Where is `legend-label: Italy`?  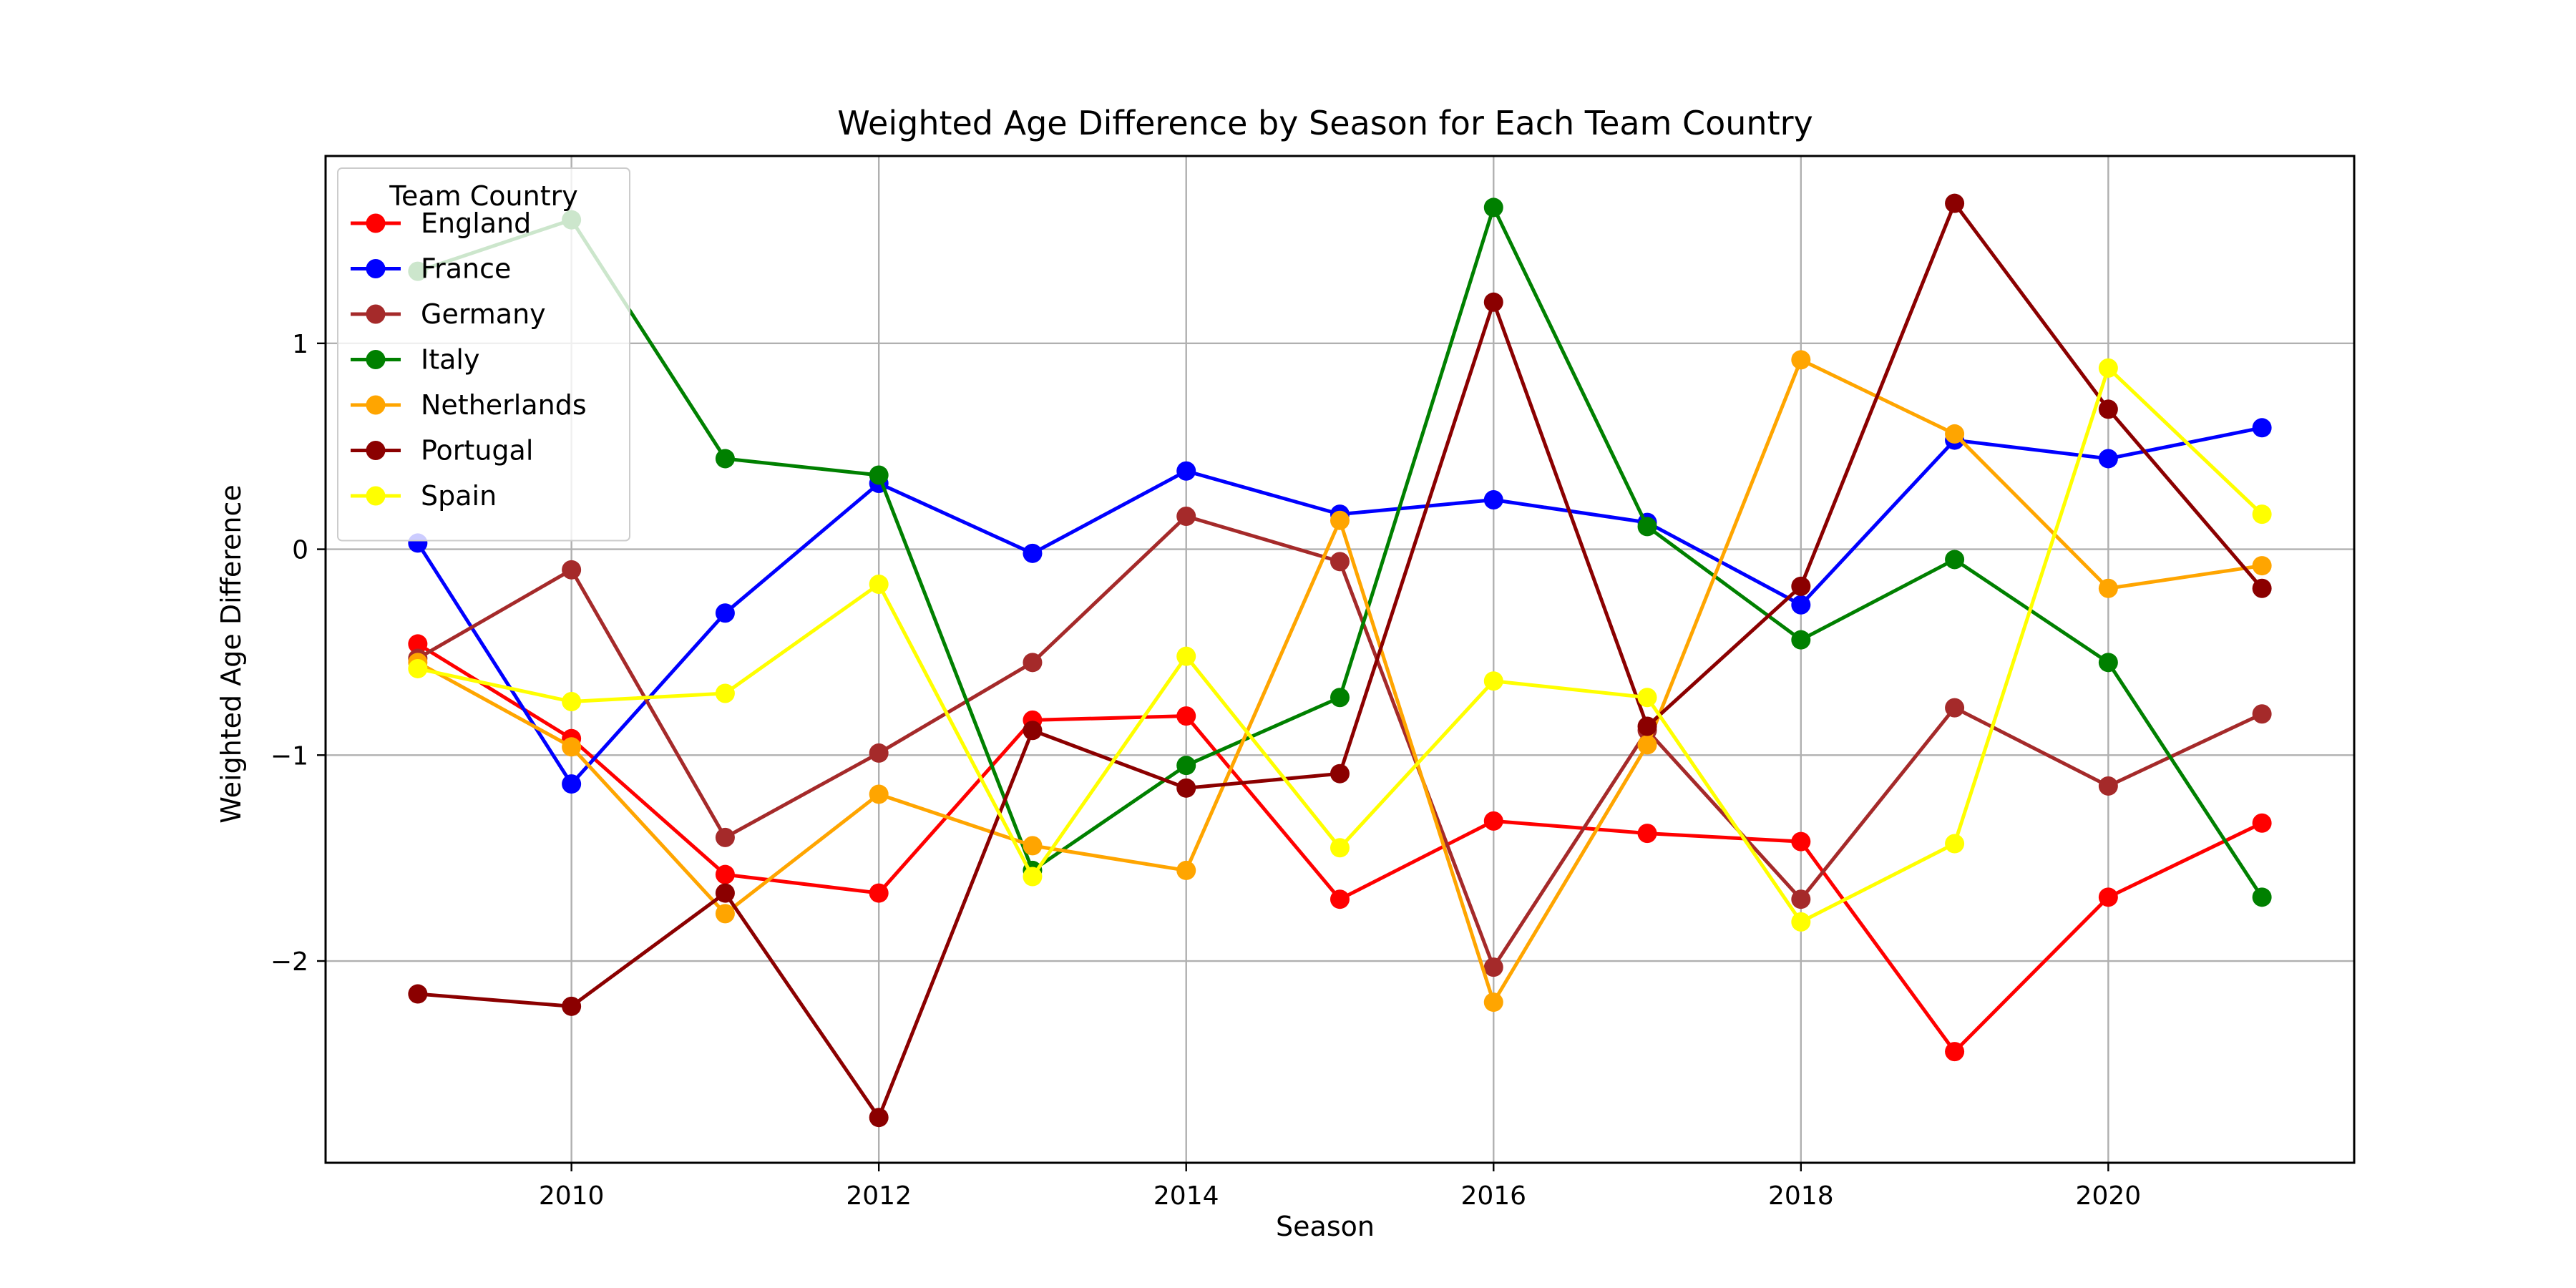
legend-label: Italy is located at coordinates (450, 360).